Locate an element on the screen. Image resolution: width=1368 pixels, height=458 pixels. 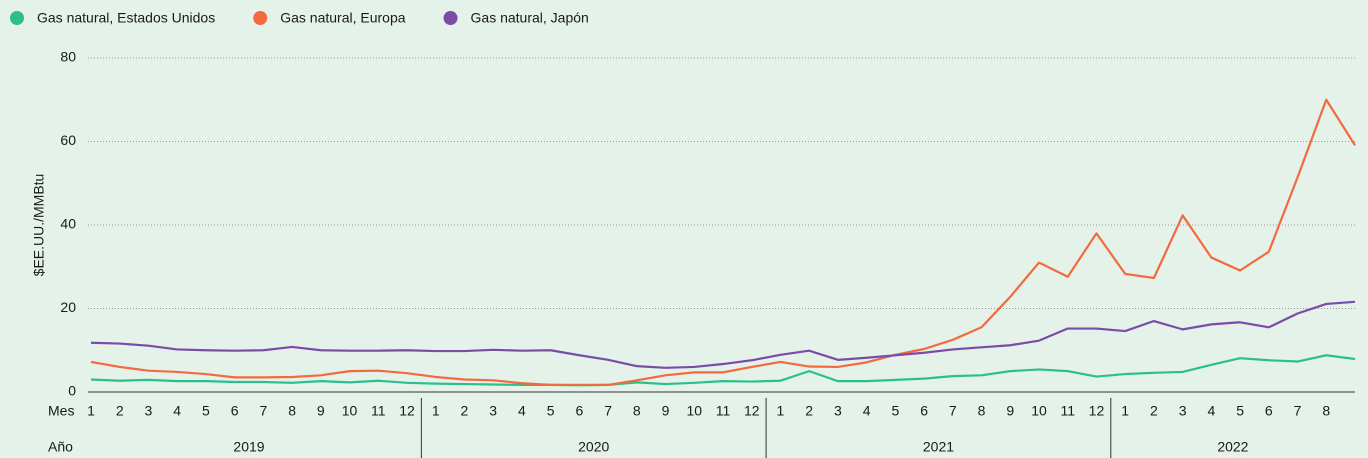
year-row-label: Año is located at coordinates (60, 447).